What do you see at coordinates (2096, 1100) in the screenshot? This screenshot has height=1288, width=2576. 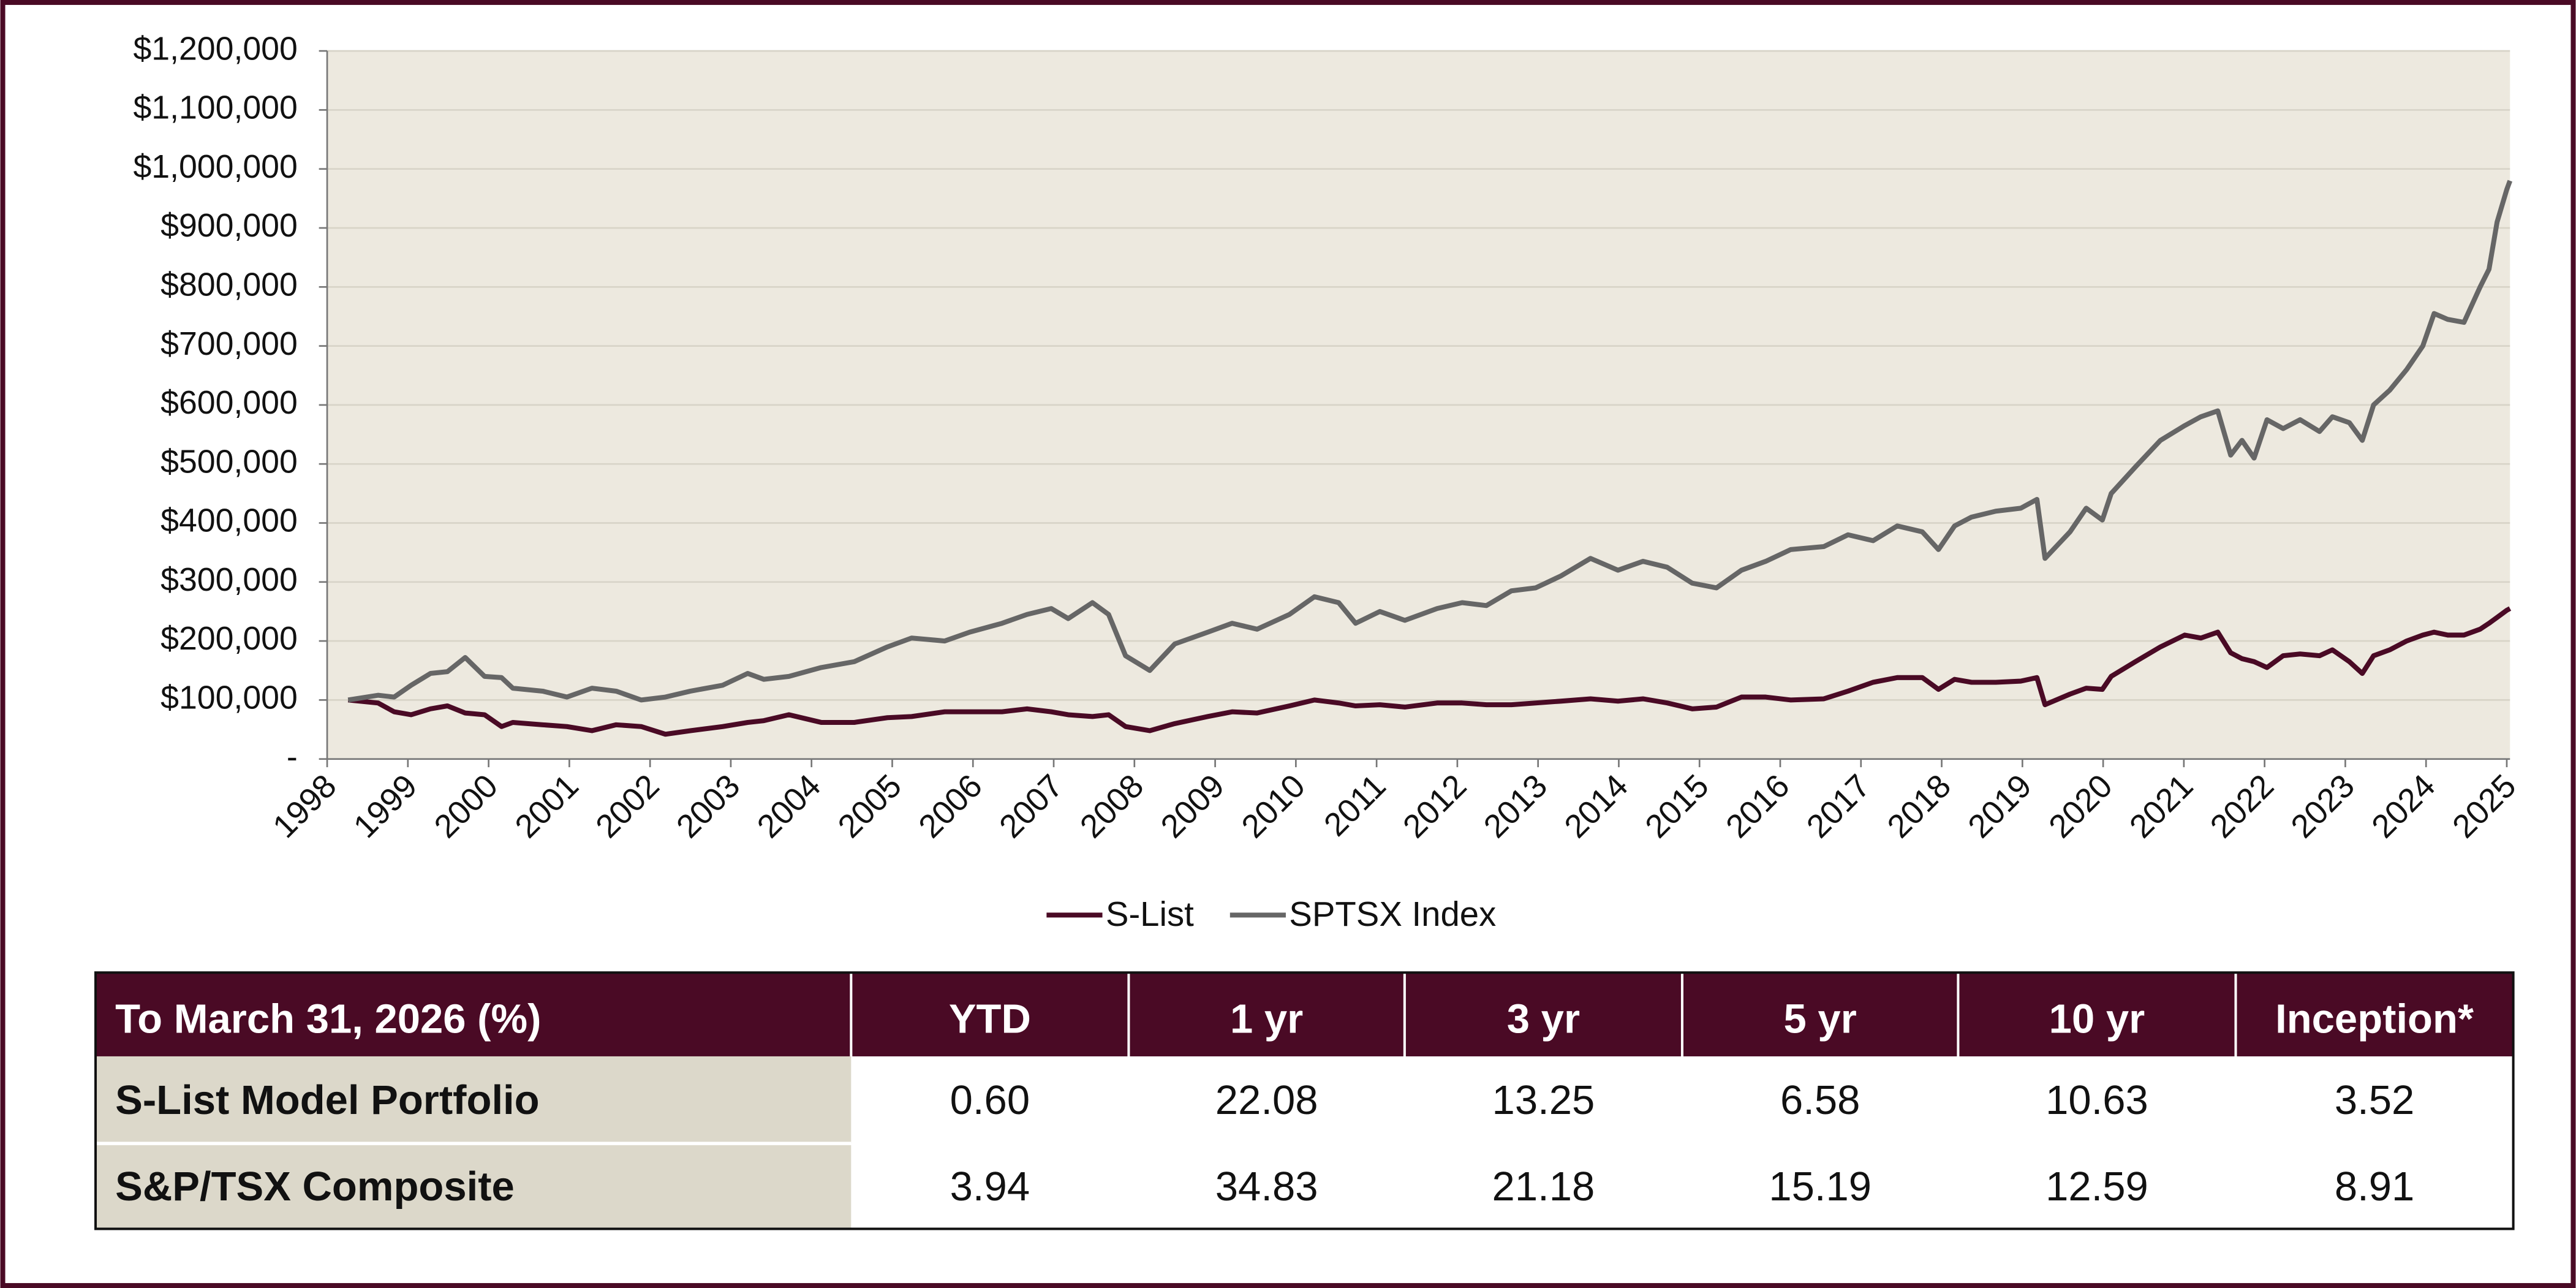 I see `table-cell: 10.63` at bounding box center [2096, 1100].